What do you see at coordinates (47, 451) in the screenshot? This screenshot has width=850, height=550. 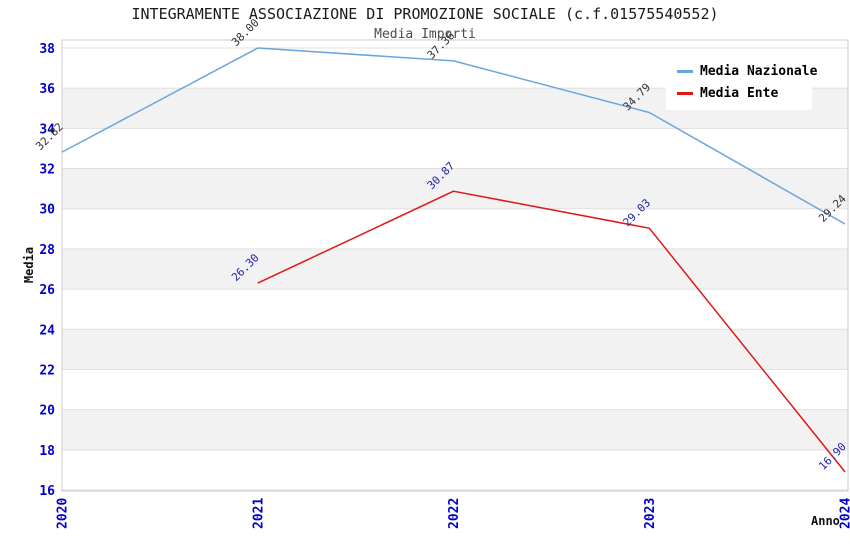 I see `y-tick-label: 18` at bounding box center [47, 451].